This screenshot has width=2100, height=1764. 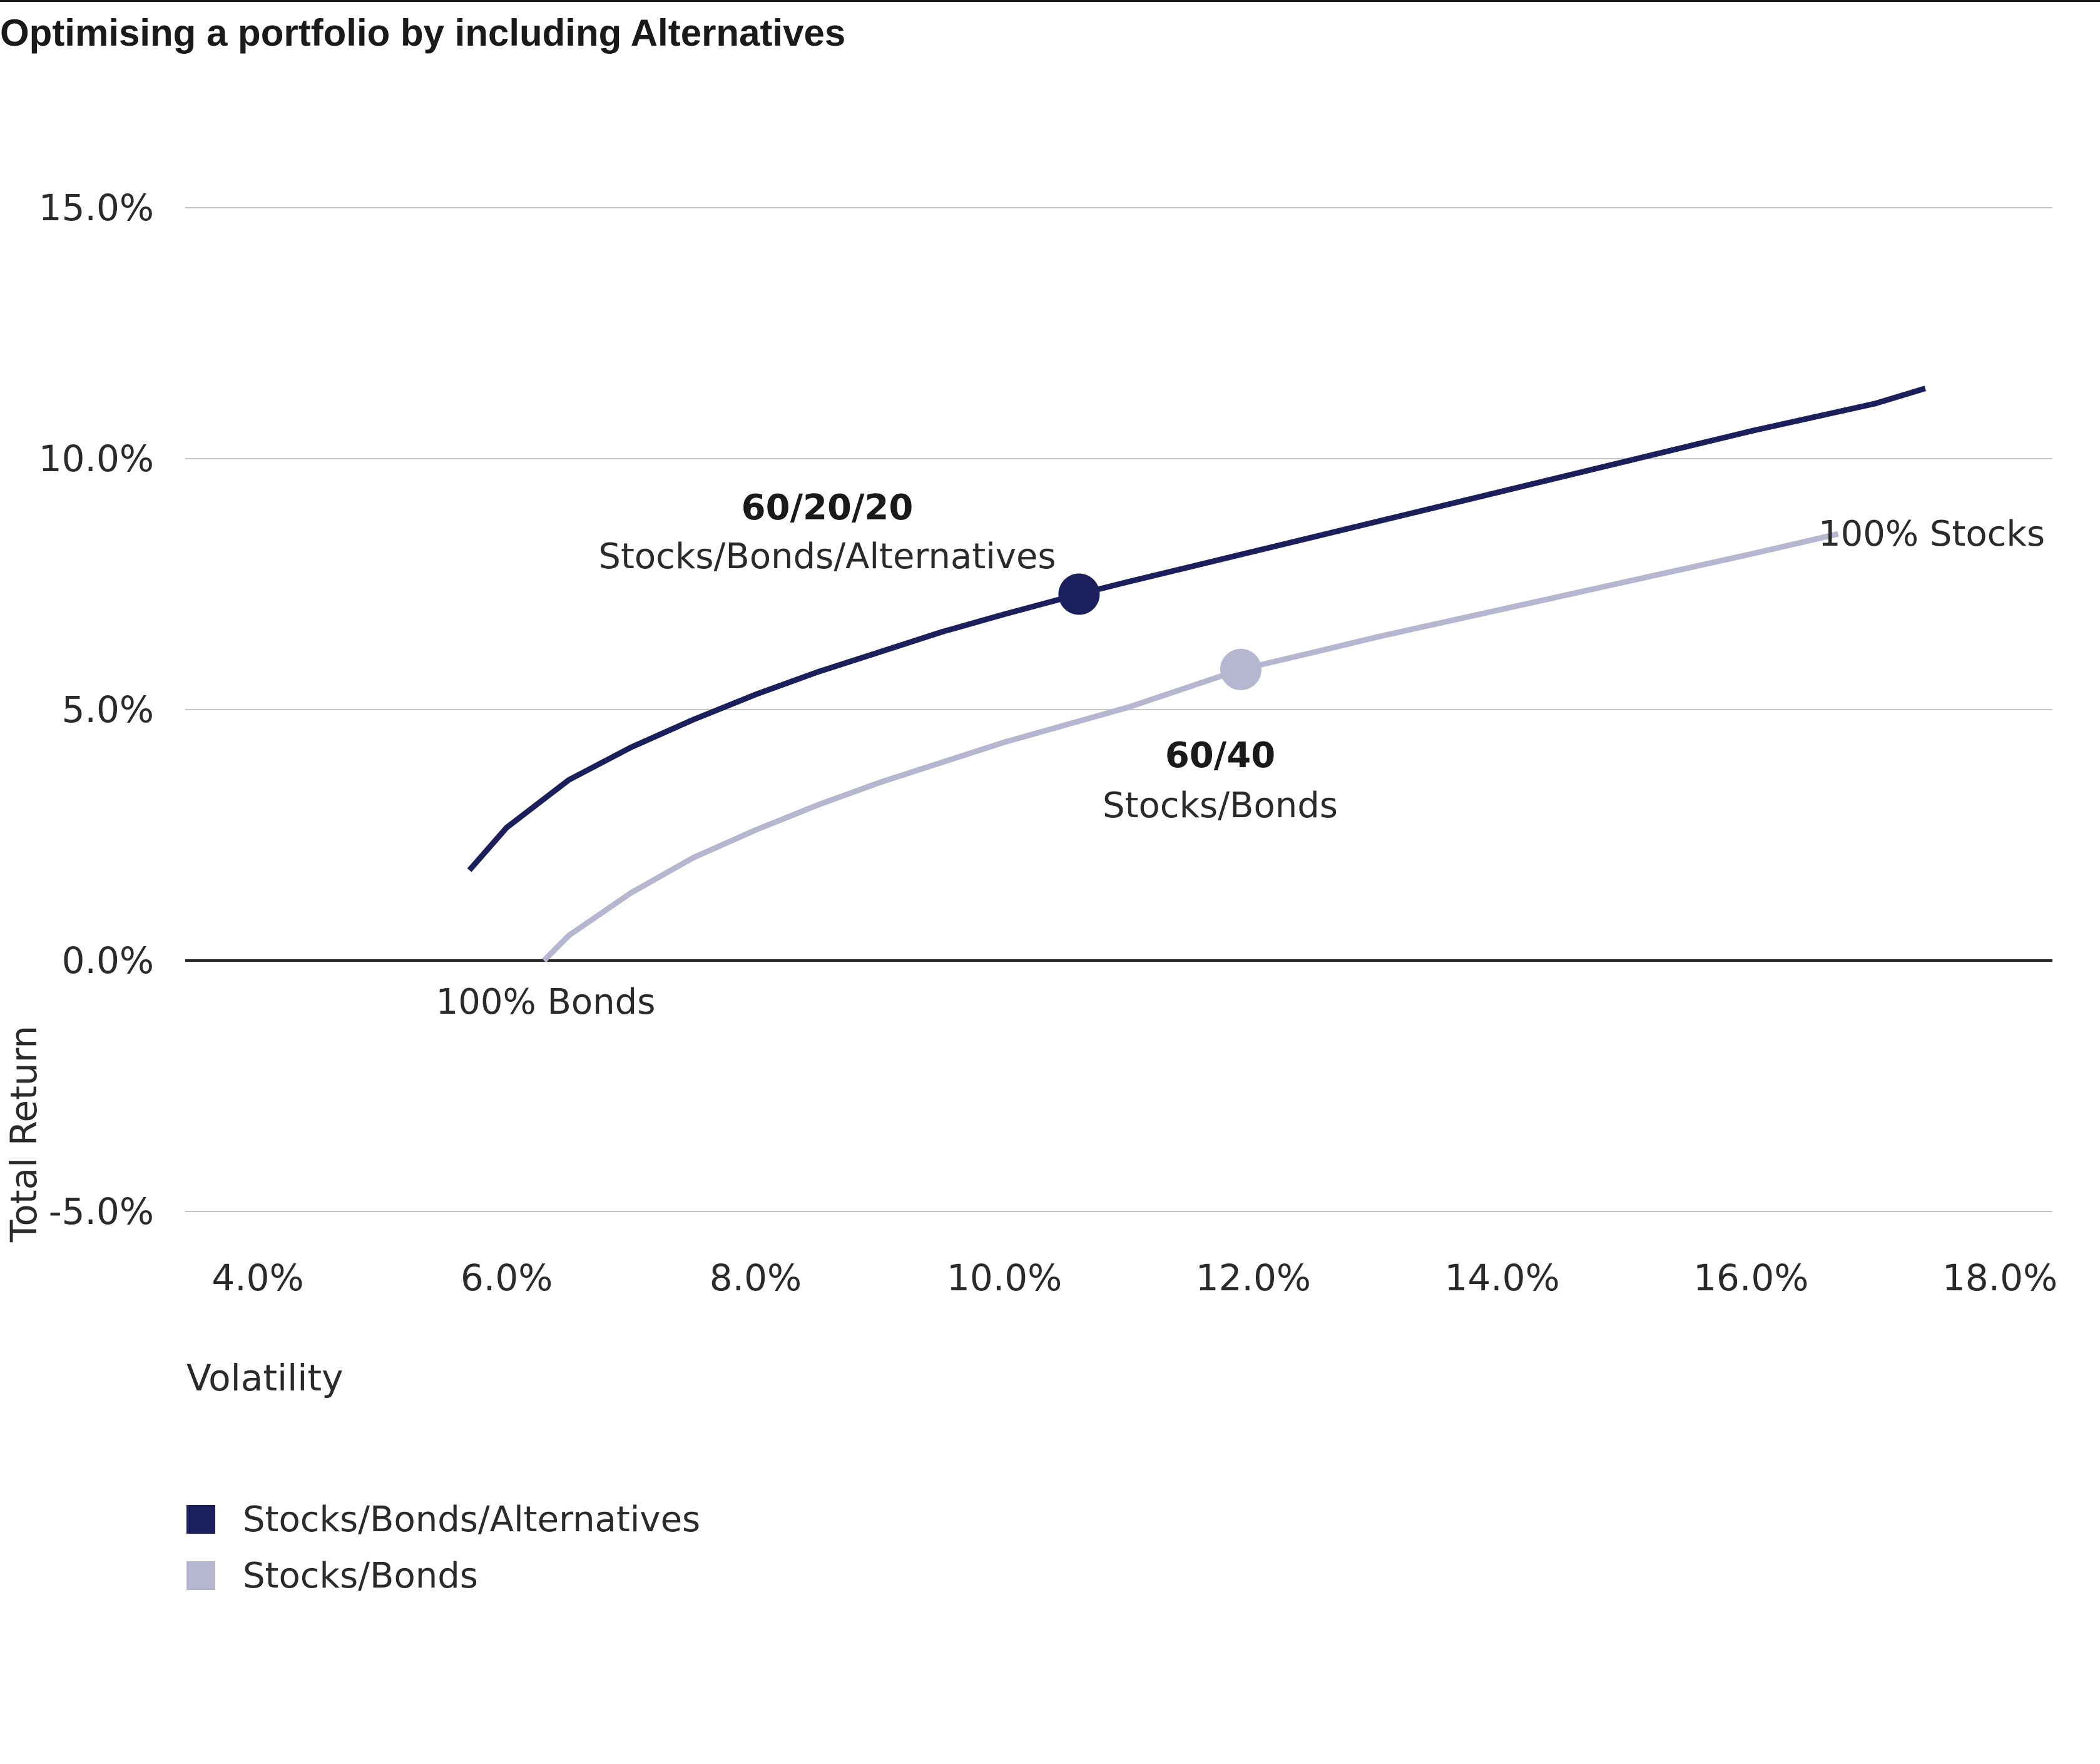 What do you see at coordinates (24, 1134) in the screenshot?
I see `y-axis-title: Total Return` at bounding box center [24, 1134].